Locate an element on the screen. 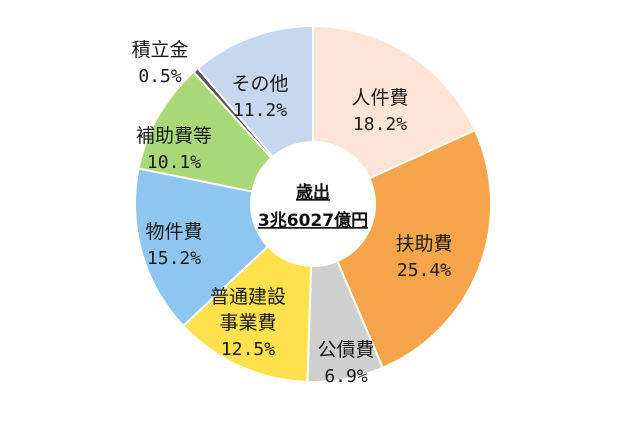 The image size is (630, 430). slice-0-name-0: 人件費 is located at coordinates (379, 98).